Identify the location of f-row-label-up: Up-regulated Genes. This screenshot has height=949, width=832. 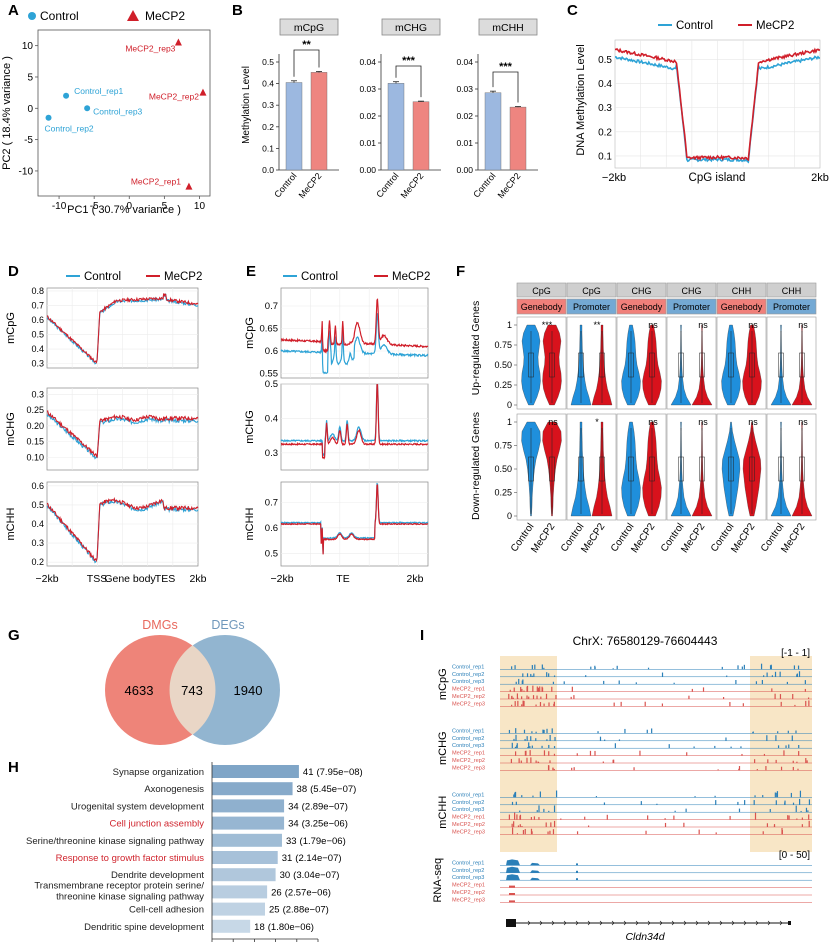
(476, 348).